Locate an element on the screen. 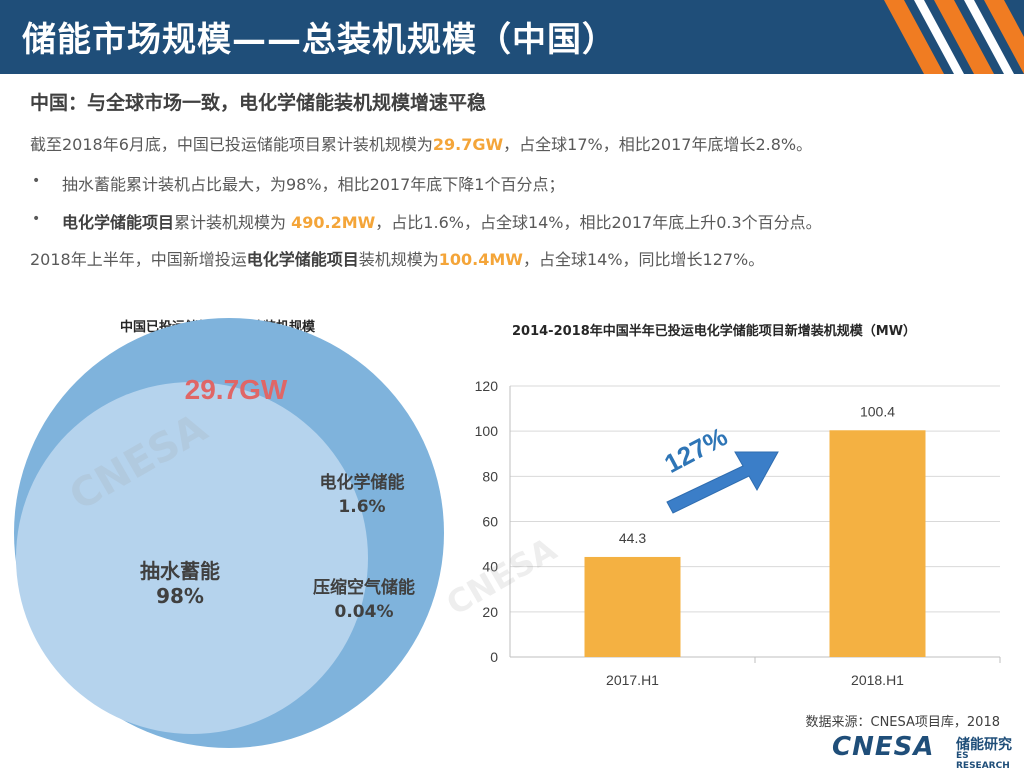  y-tick-label: 0 is located at coordinates (494, 657).